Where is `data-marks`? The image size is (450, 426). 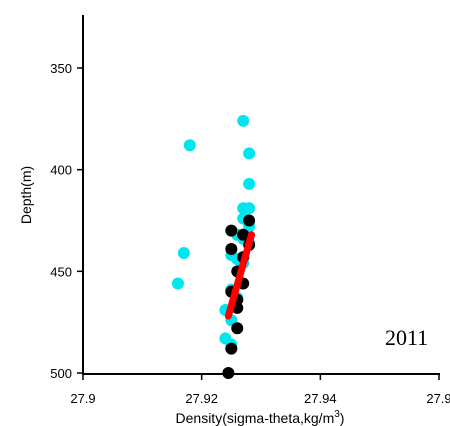 data-marks is located at coordinates (213, 246).